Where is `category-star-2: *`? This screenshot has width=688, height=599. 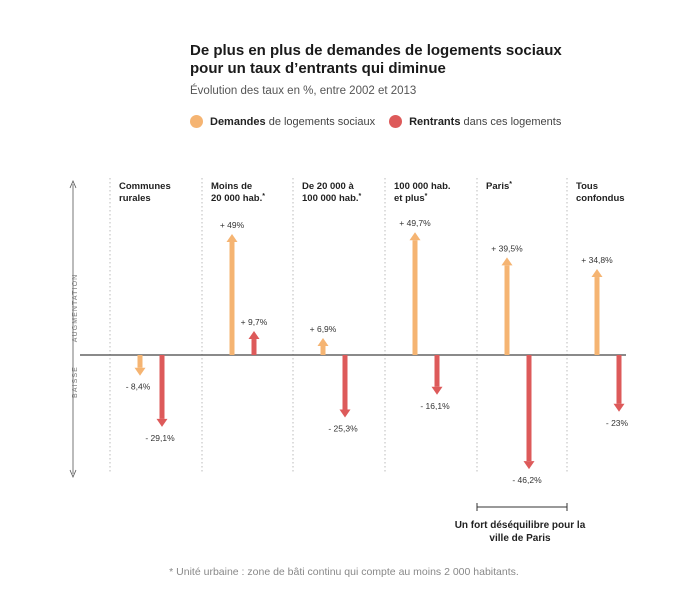
category-star-2: * is located at coordinates (360, 196).